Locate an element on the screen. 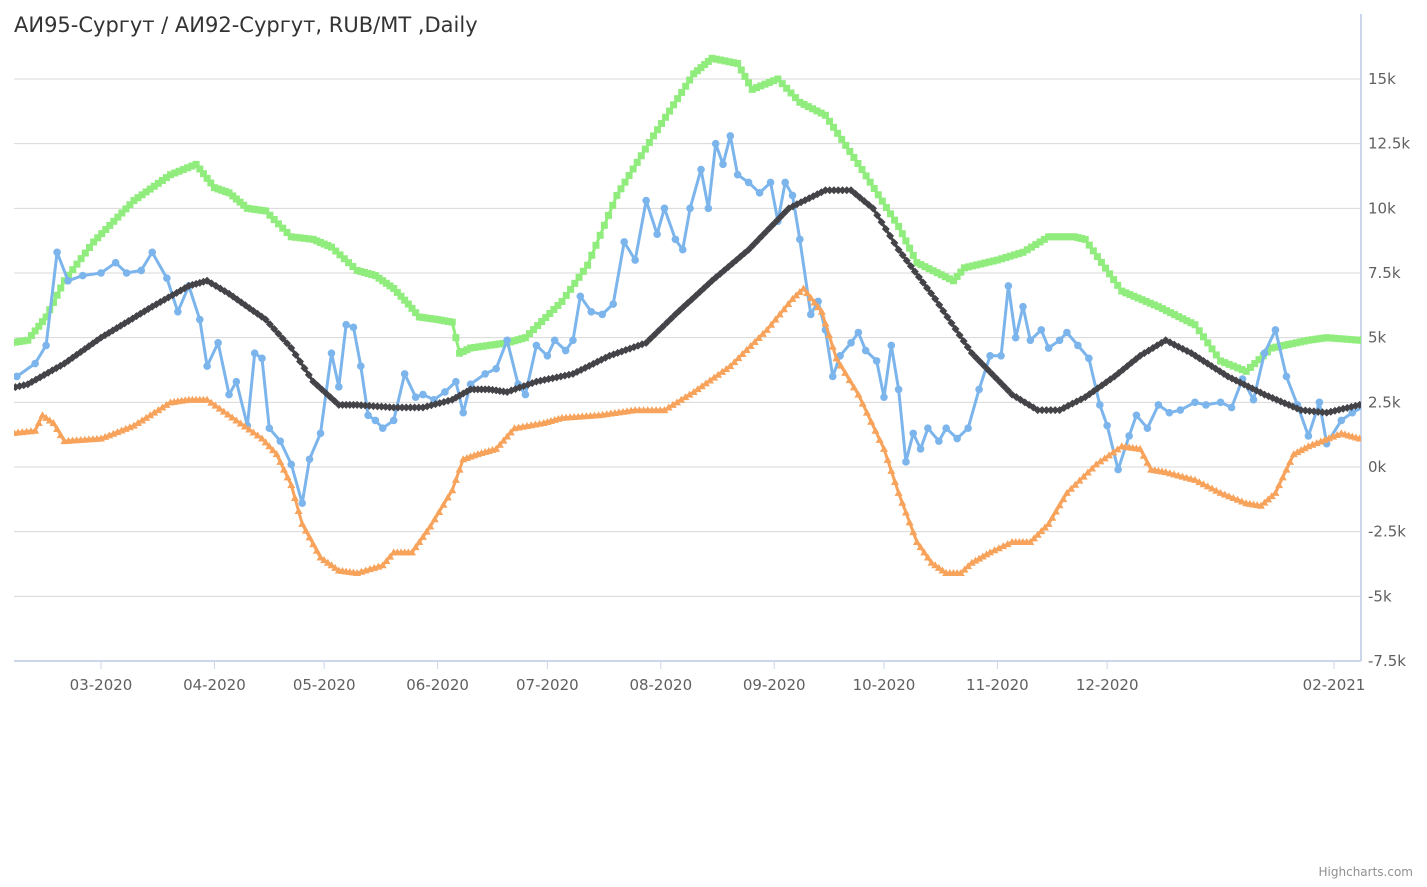 This screenshot has width=1427, height=887. x-tick-label: 08-2020 is located at coordinates (660, 685).